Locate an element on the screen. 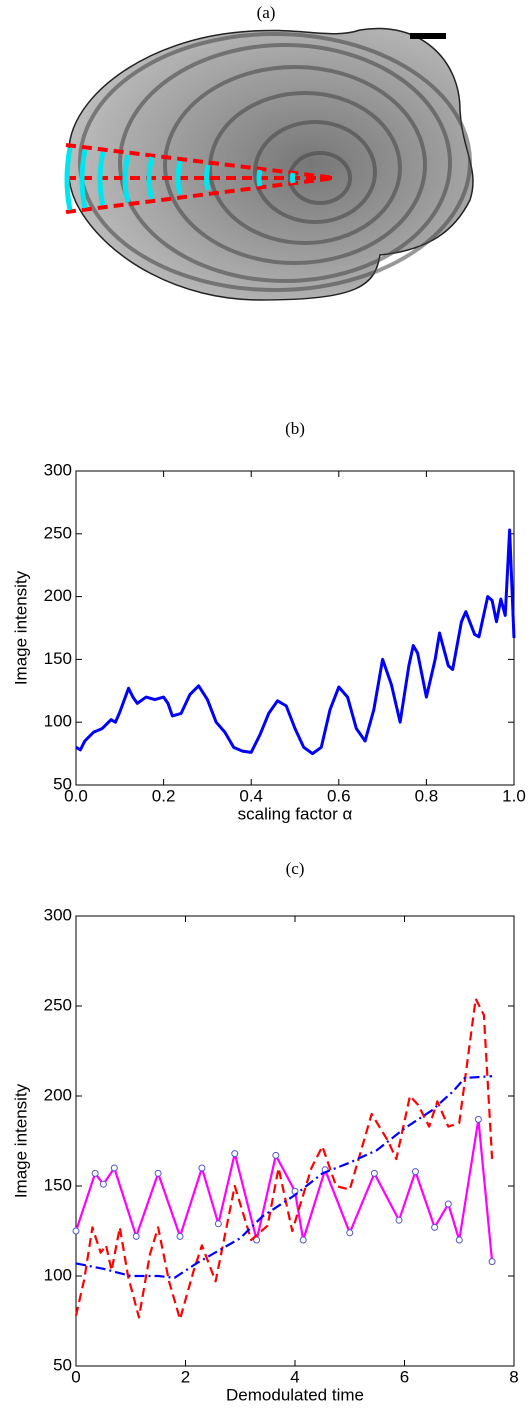 The height and width of the screenshot is (1417, 532). scale-bar is located at coordinates (428, 36).